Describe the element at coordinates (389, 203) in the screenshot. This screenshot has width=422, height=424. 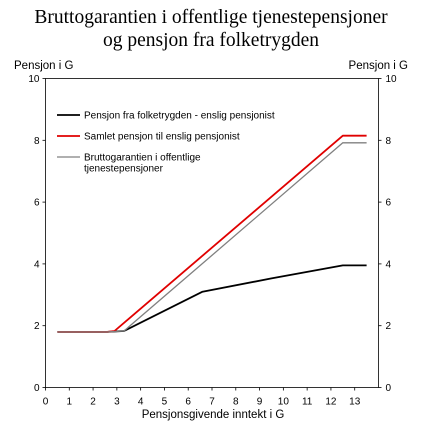
I see `y-tick-label-right: 6` at that location.